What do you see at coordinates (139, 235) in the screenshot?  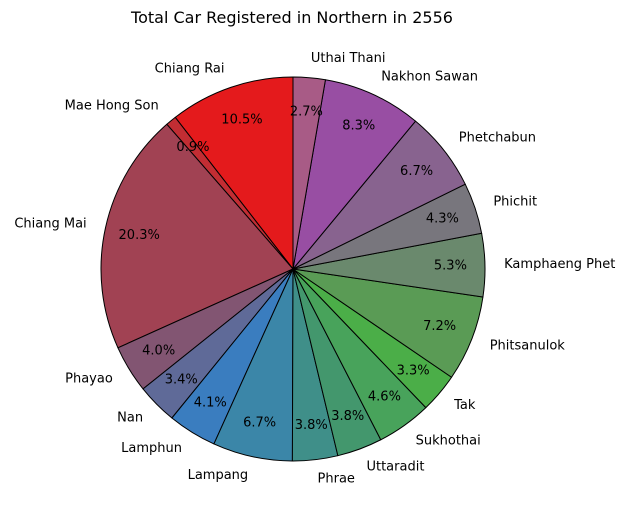 I see `slice-percent-chiang-mai: 20.3%` at bounding box center [139, 235].